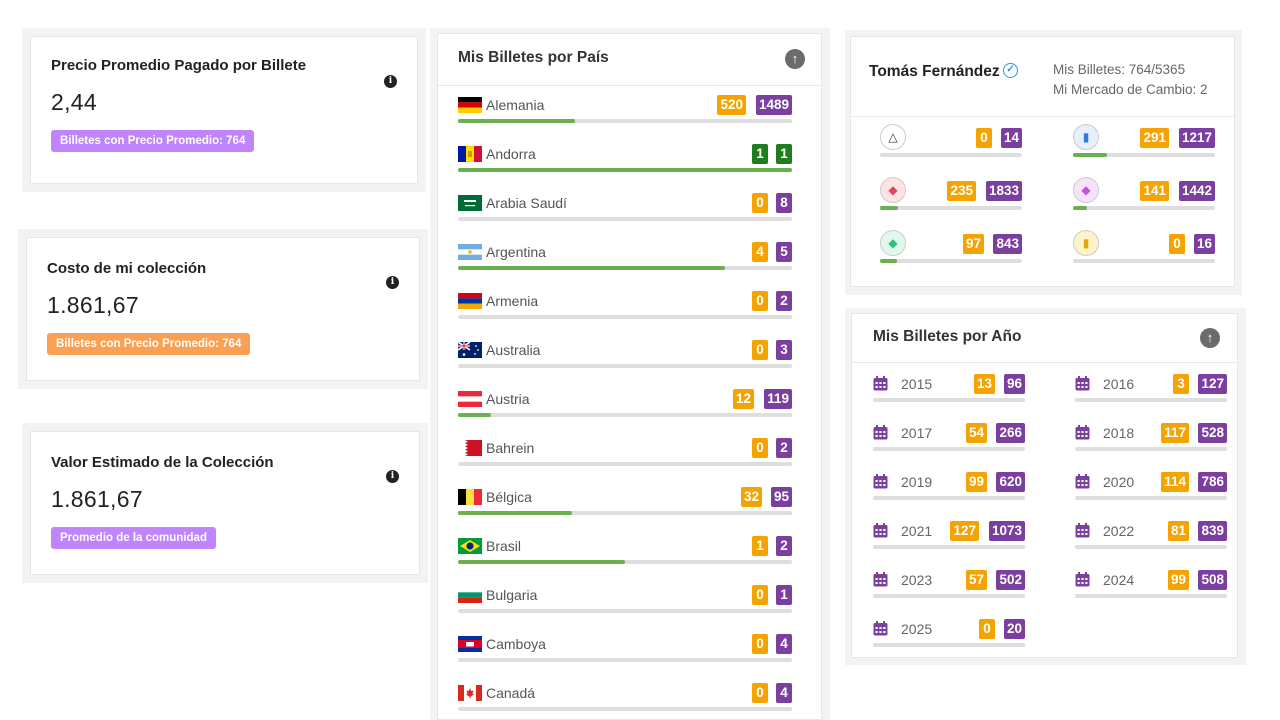 The width and height of the screenshot is (1280, 720). I want to click on count-badge: 266, so click(1010, 433).